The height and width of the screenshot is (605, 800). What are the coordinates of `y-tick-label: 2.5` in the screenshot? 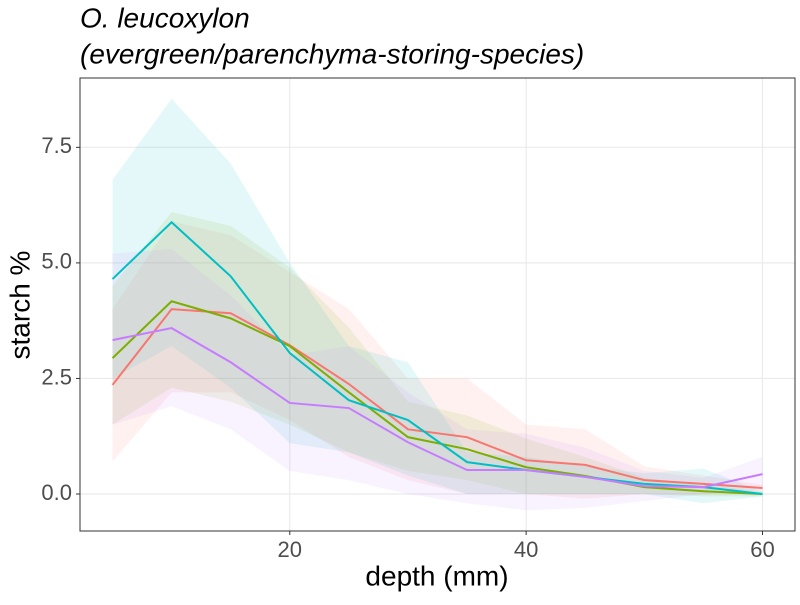 It's located at (56, 376).